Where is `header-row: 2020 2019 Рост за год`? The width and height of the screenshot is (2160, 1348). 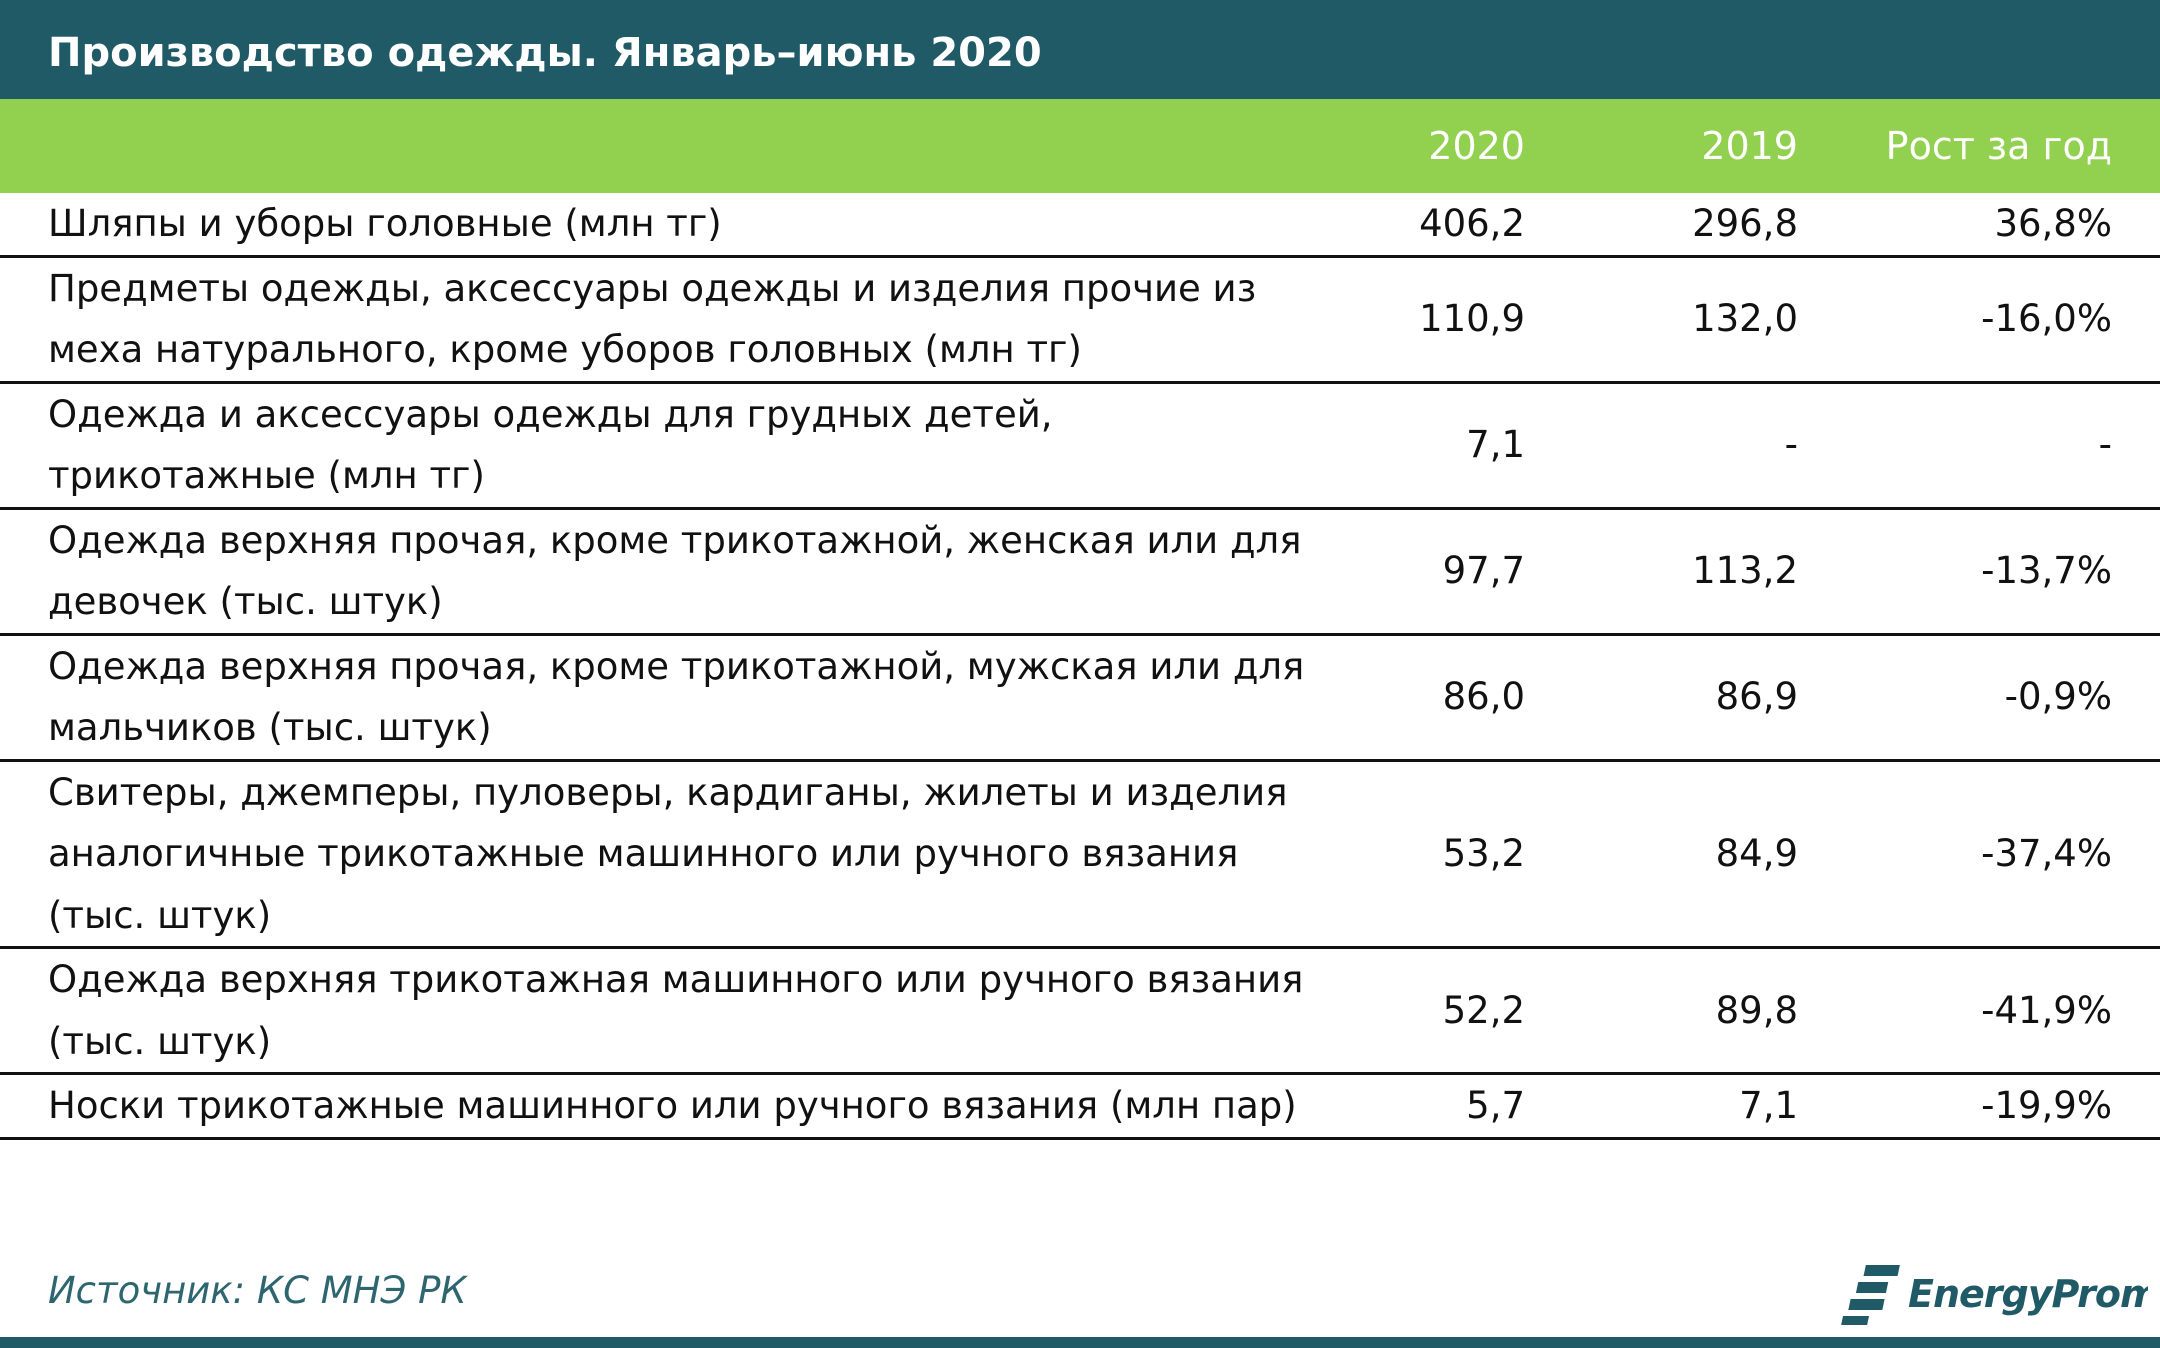
header-row: 2020 2019 Рост за год is located at coordinates (1080, 146).